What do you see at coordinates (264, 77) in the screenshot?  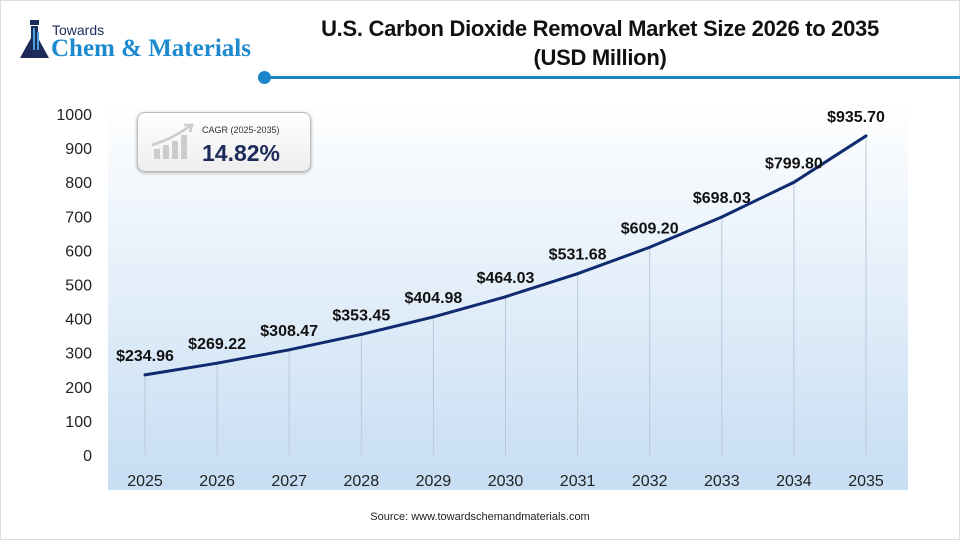 I see `rule-dot` at bounding box center [264, 77].